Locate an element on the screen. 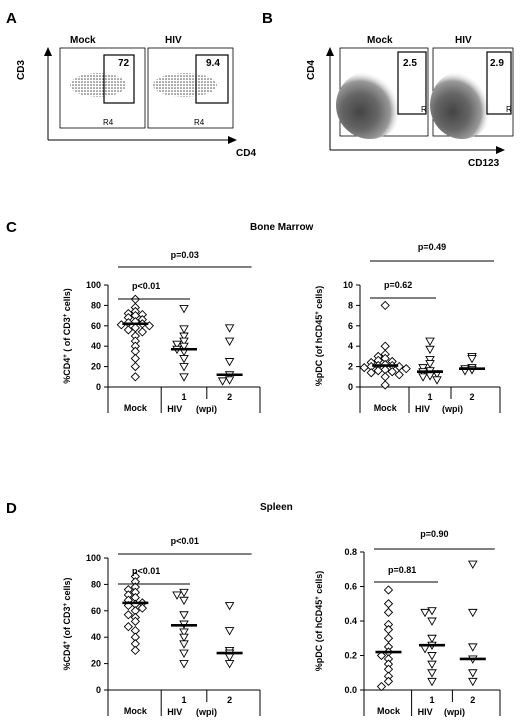  y-tick-label: 80 is located at coordinates (96, 305).